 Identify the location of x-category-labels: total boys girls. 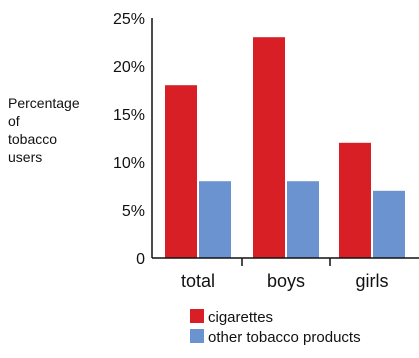
(285, 281).